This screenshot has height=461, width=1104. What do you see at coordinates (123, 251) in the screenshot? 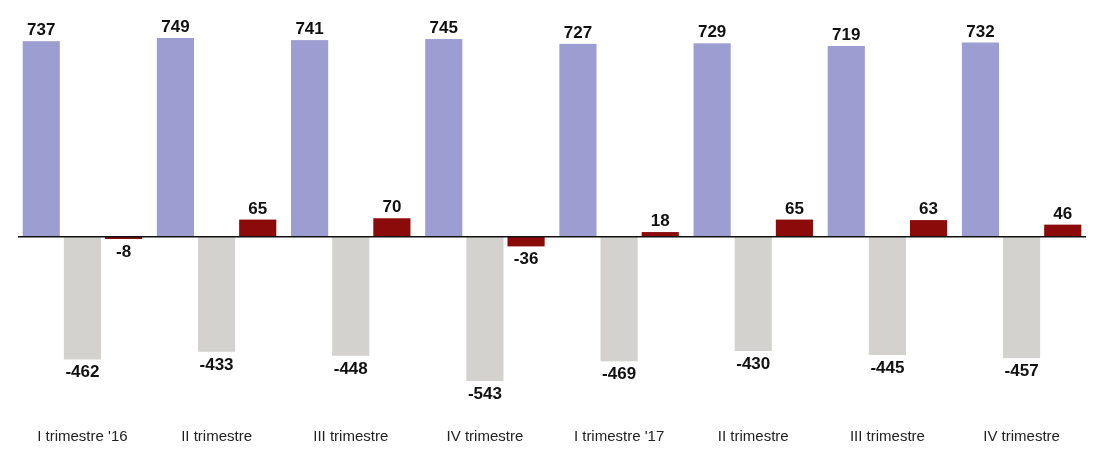
I see `data-label: -8` at bounding box center [123, 251].